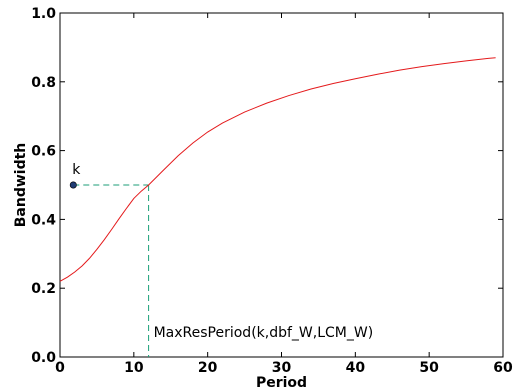  I want to click on y-tick-label-5: 1.0, so click(43, 14).